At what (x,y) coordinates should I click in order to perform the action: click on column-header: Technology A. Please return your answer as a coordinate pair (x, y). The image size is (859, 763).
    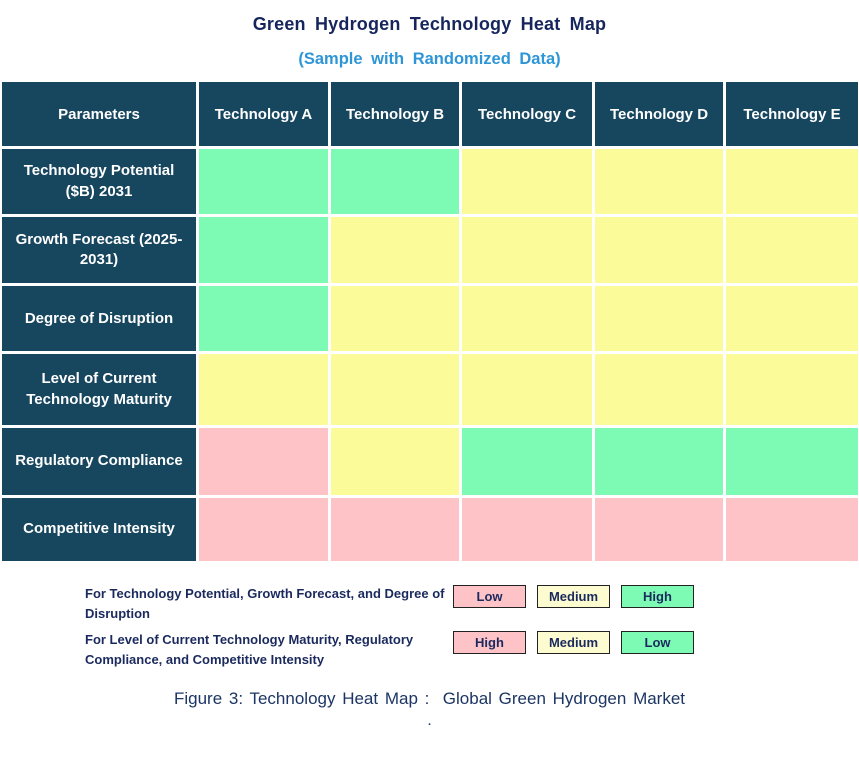
    Looking at the image, I should click on (263, 114).